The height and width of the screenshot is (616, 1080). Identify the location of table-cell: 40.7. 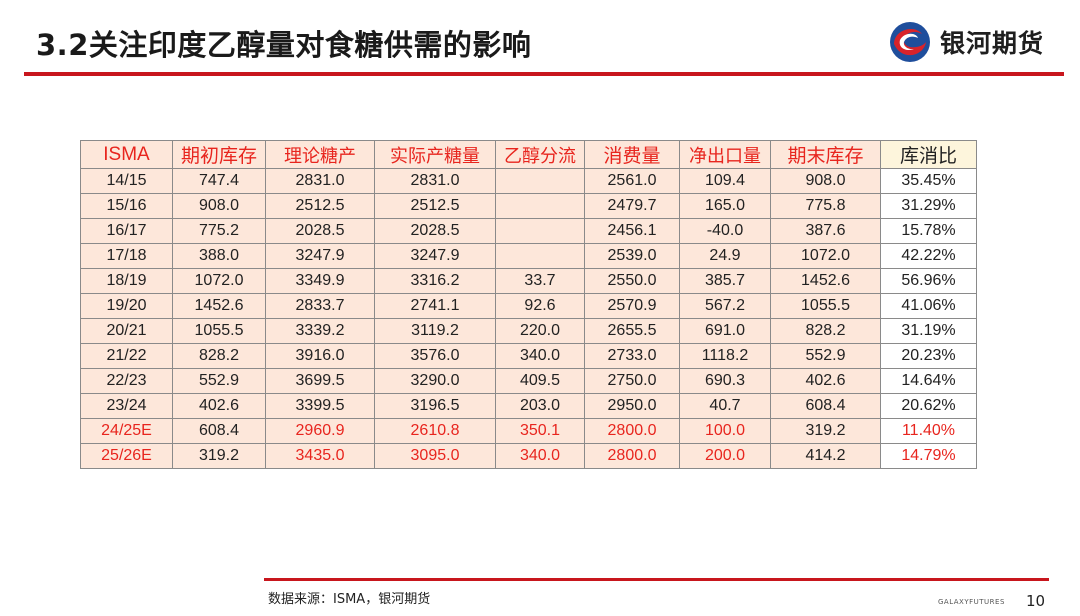
(725, 406).